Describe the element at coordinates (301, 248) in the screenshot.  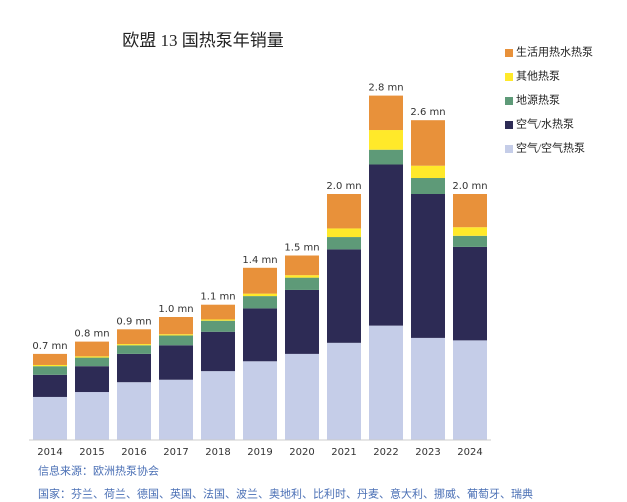
I see `total-label: 1.5 mn` at that location.